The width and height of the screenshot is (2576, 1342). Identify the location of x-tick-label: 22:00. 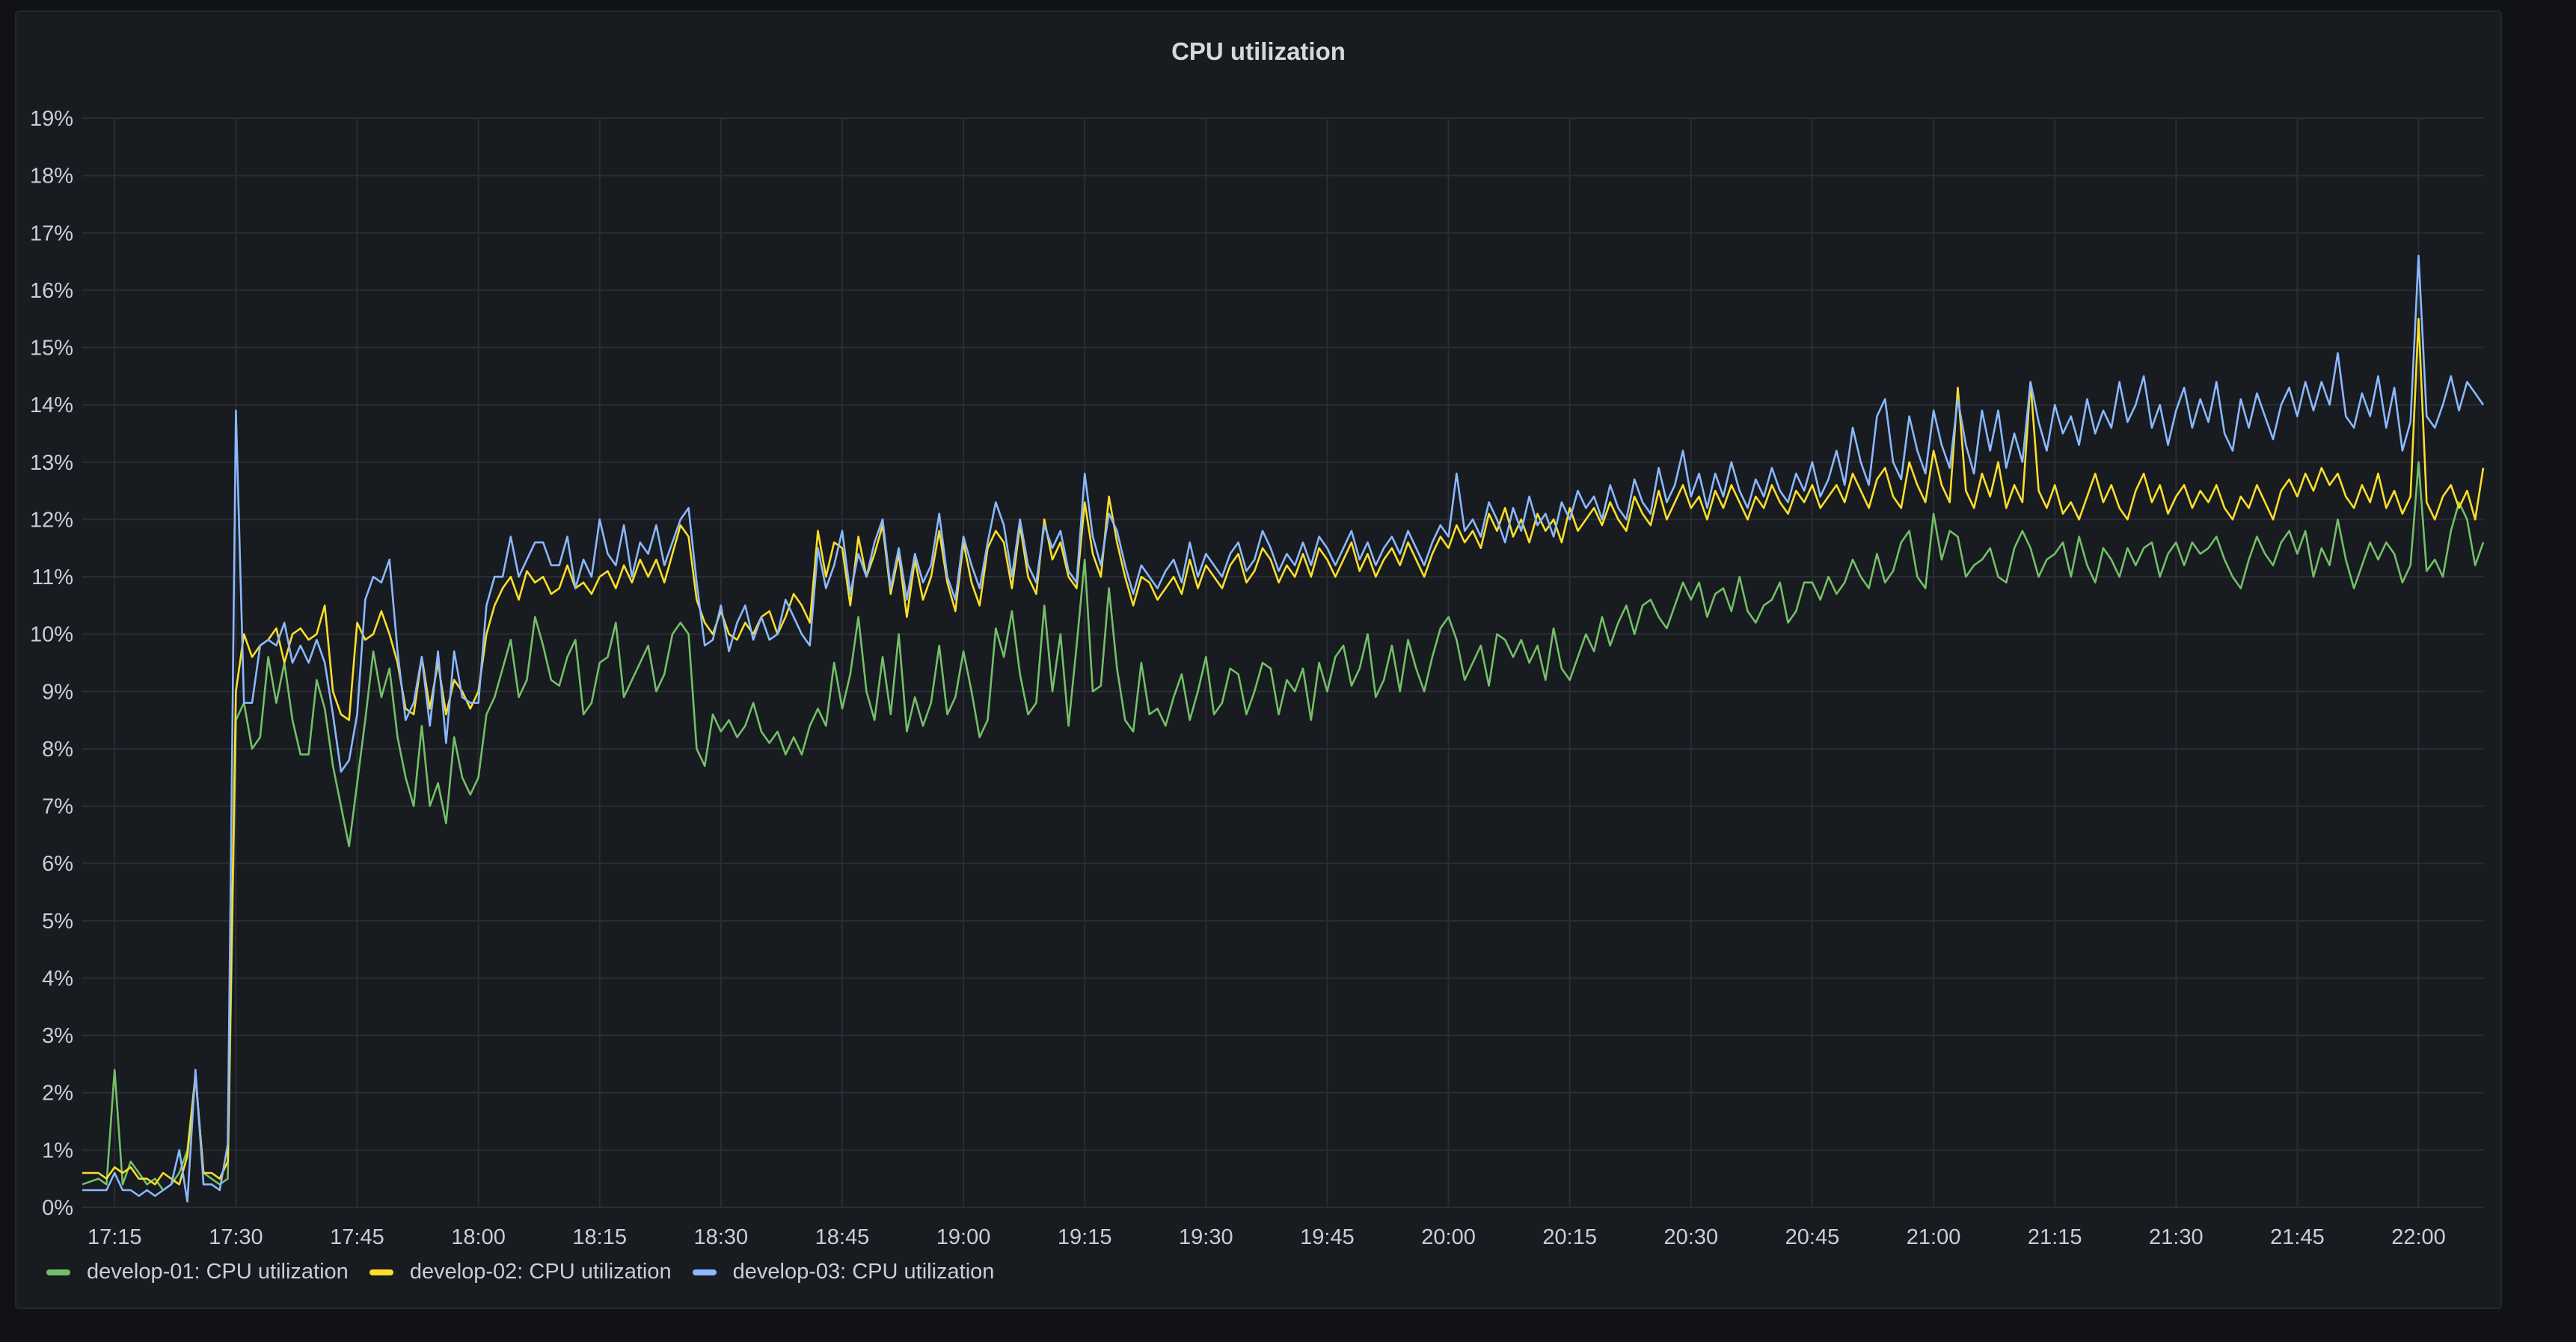
(2418, 1237).